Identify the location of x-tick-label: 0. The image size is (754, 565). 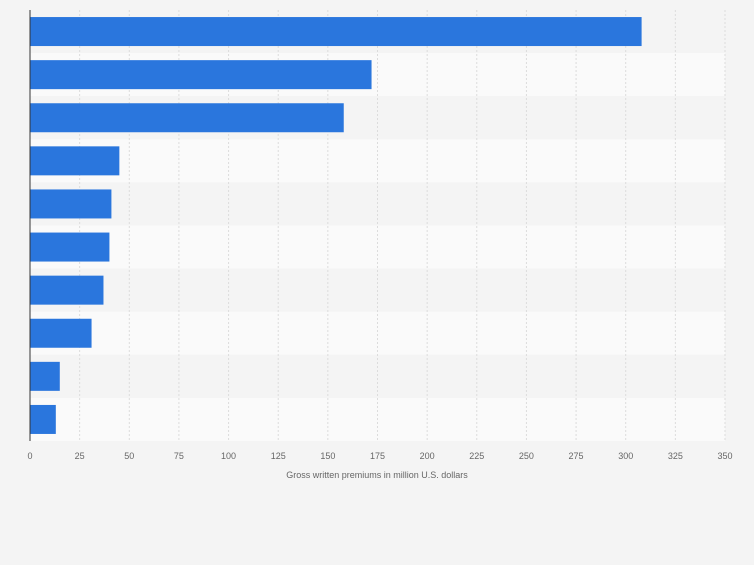
(29, 456).